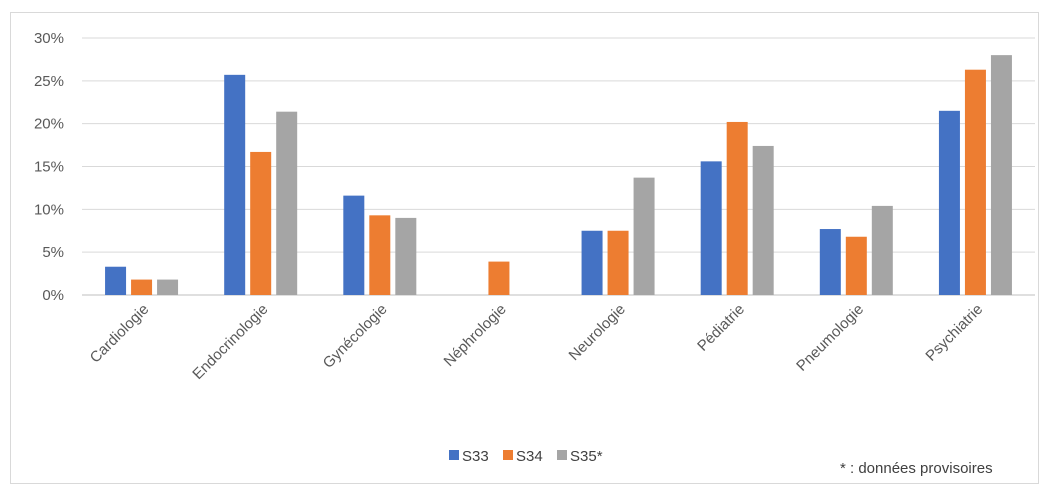  I want to click on category-label: Psychiatrie, so click(954, 333).